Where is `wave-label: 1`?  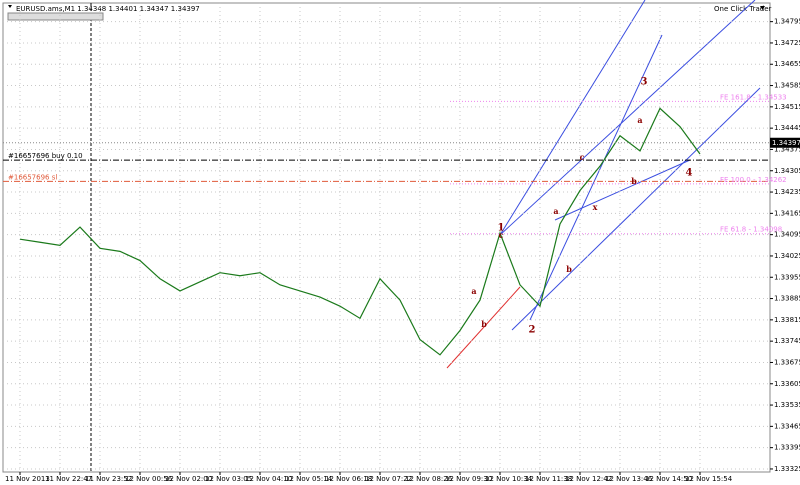 wave-label: 1 is located at coordinates (501, 228).